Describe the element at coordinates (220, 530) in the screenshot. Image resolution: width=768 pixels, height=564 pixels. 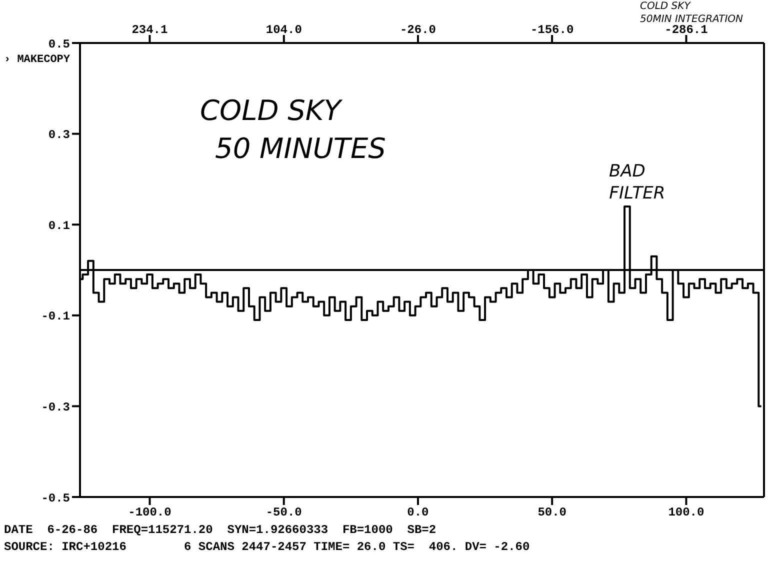
I see `text: DATE 6-26-86 FREQ=115271.20 SYN=1.92660333 FB=1000 SB=2` at that location.